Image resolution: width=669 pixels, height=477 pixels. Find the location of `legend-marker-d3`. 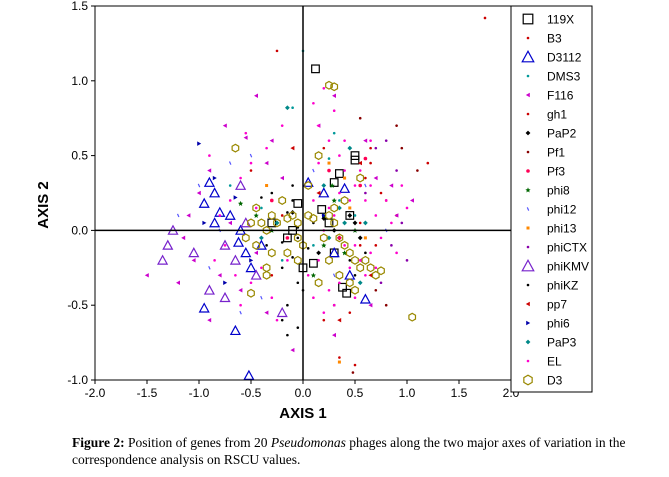

legend-marker-d3 is located at coordinates (528, 380).